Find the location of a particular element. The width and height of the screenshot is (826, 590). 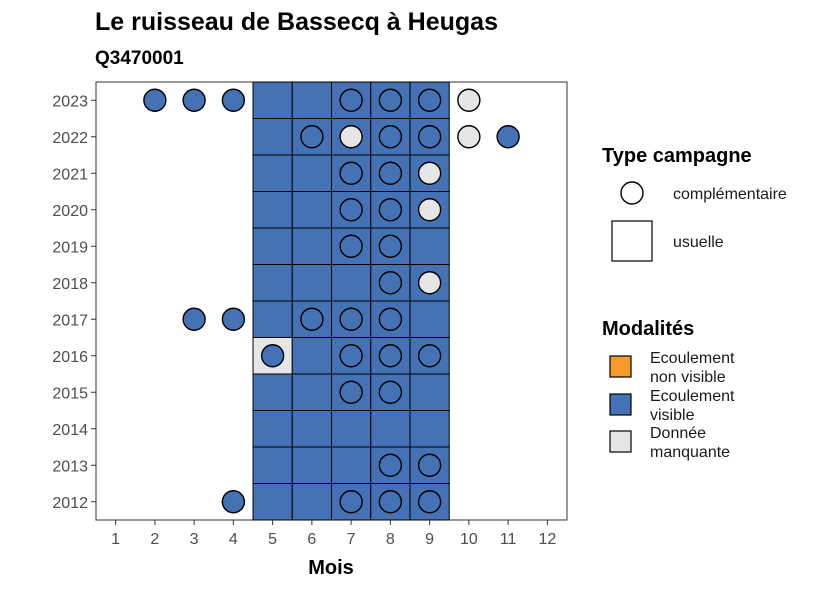

y-tick-label-2021: 2021 is located at coordinates (70, 174).